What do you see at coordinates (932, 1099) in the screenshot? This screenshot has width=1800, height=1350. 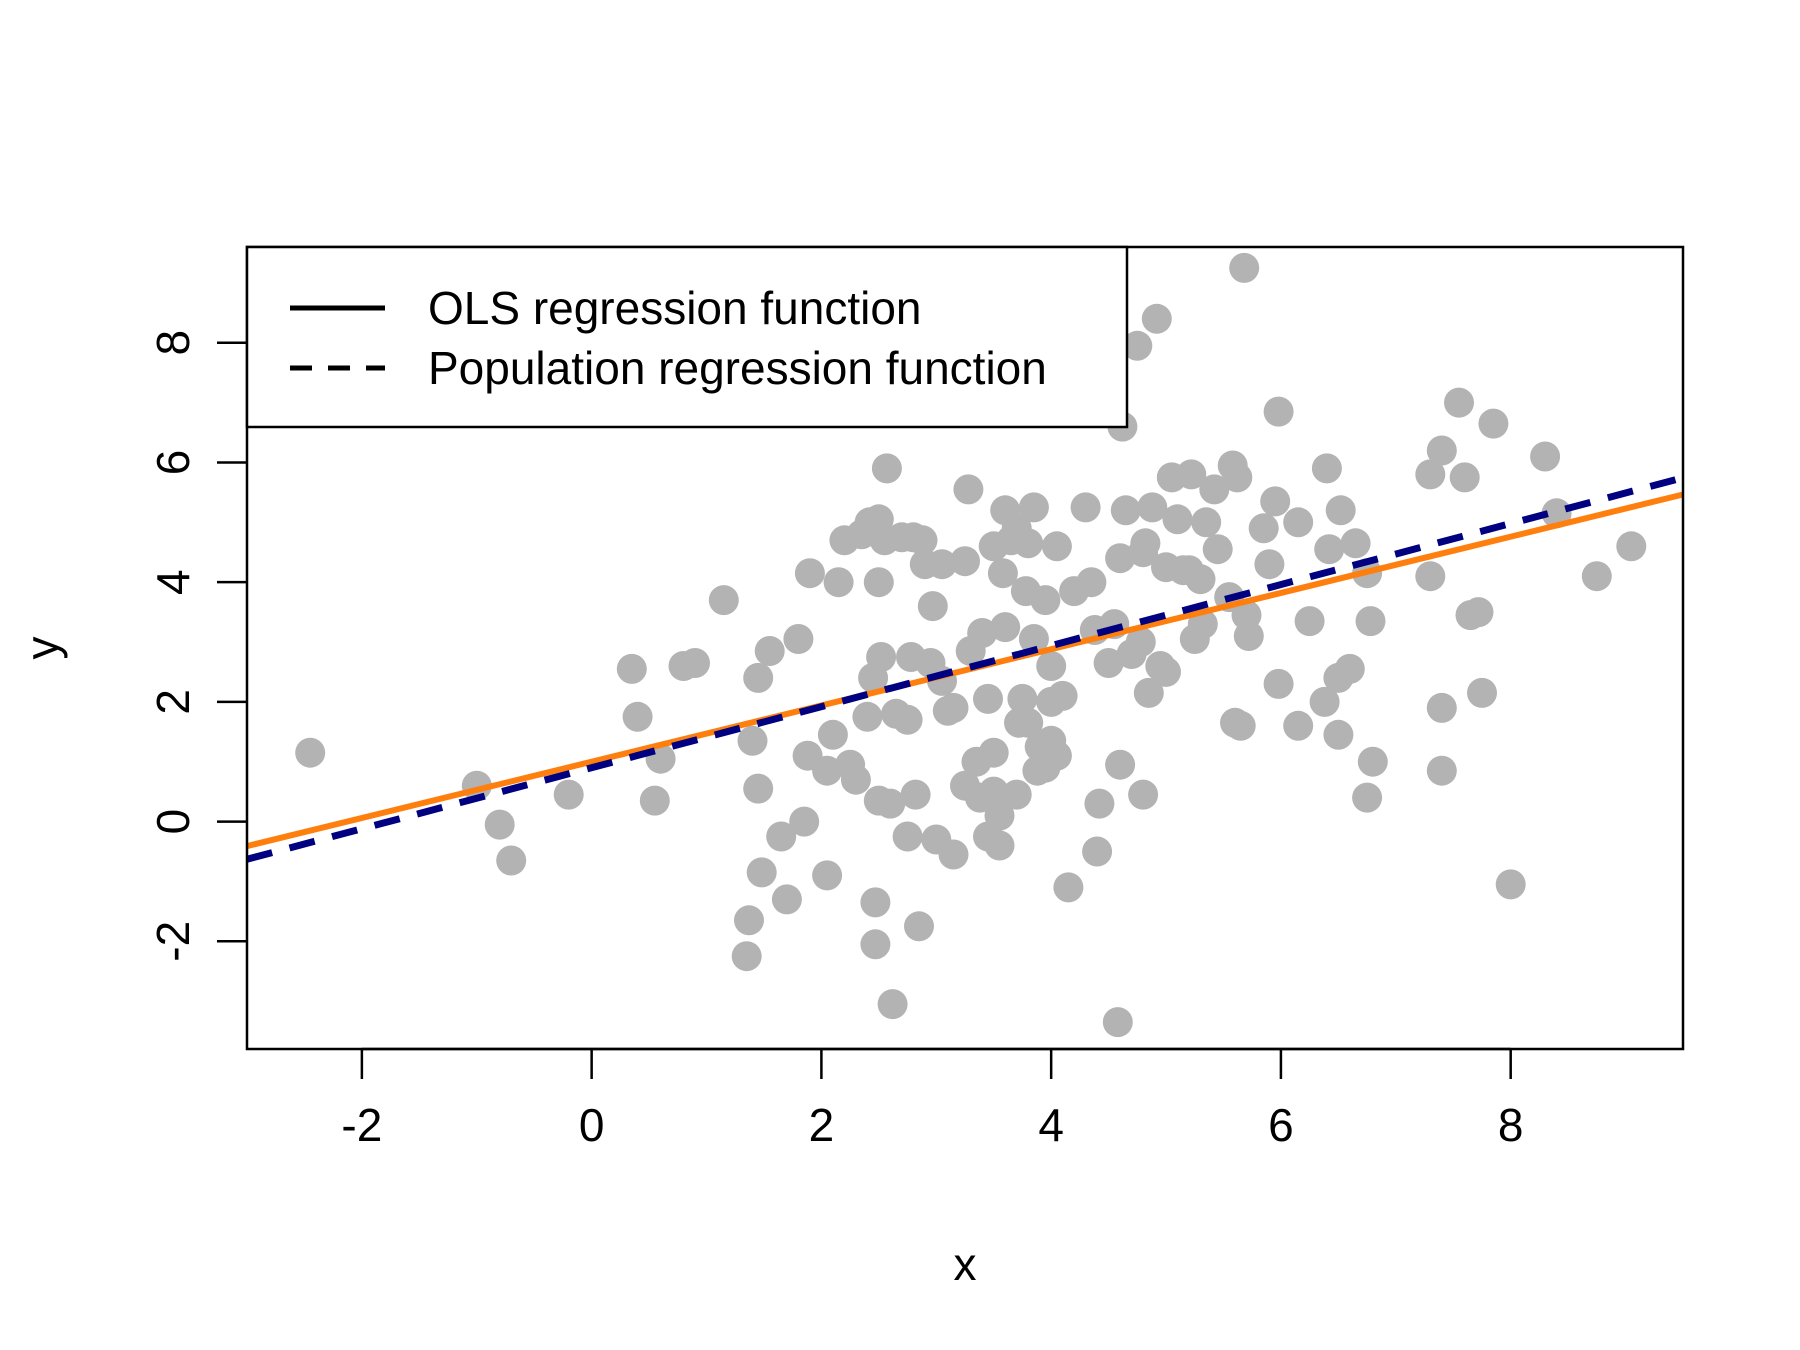 I see `x-axis: -2 0 2 4 6 8` at bounding box center [932, 1099].